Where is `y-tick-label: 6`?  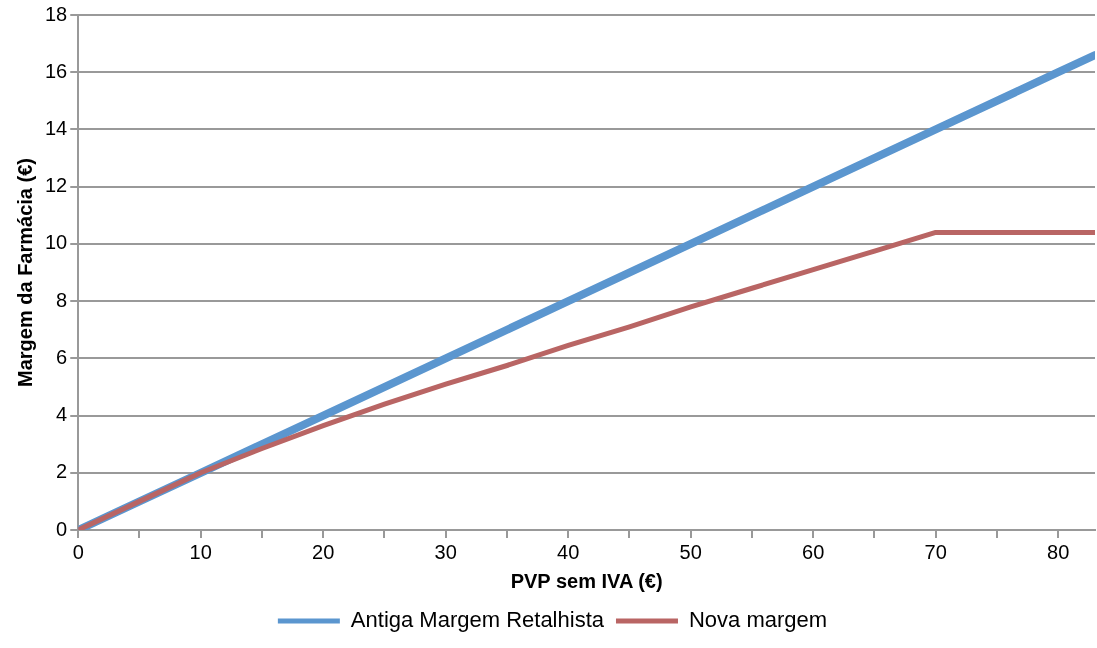
y-tick-label: 6 is located at coordinates (62, 356).